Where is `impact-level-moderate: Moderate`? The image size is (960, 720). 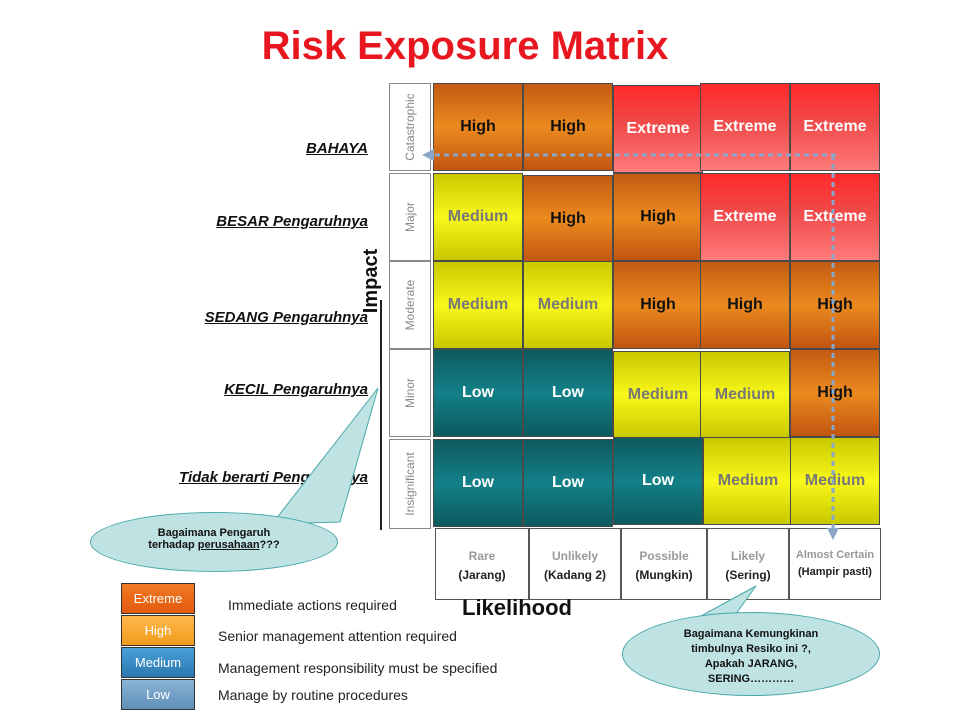 impact-level-moderate: Moderate is located at coordinates (410, 305).